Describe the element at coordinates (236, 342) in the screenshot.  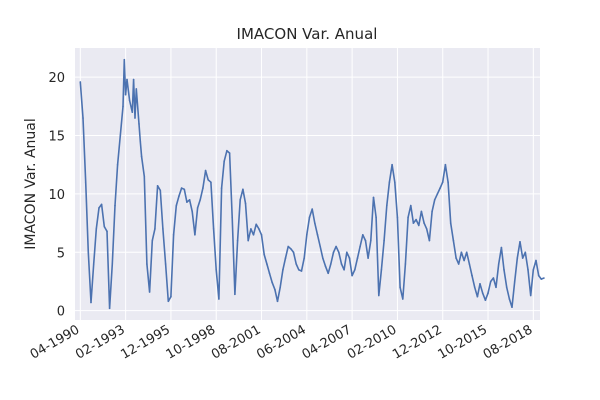
I see `x-tick-label: 08-2001` at that location.